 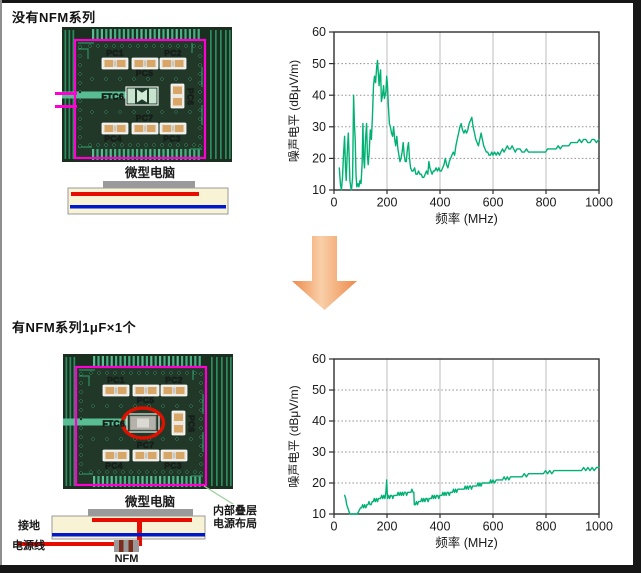 I want to click on pcb-substrate, so click(x=148, y=201).